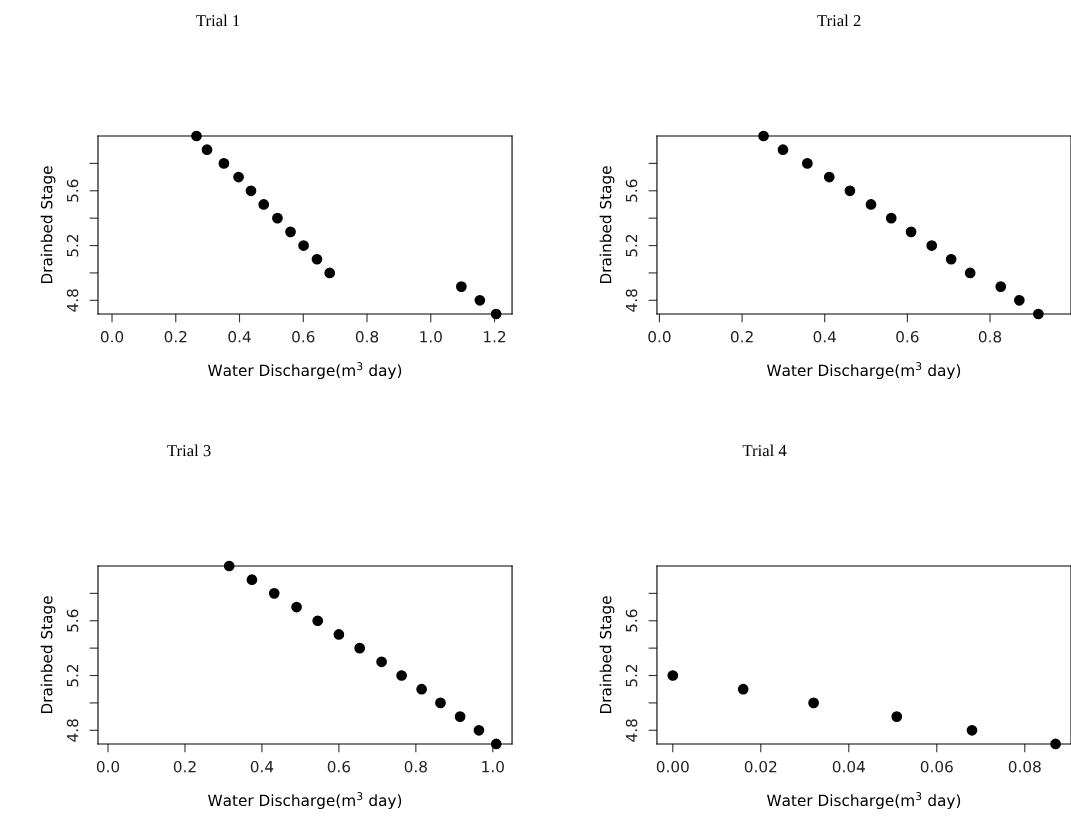  What do you see at coordinates (936, 766) in the screenshot?
I see `x-tick-label: 0.06` at bounding box center [936, 766].